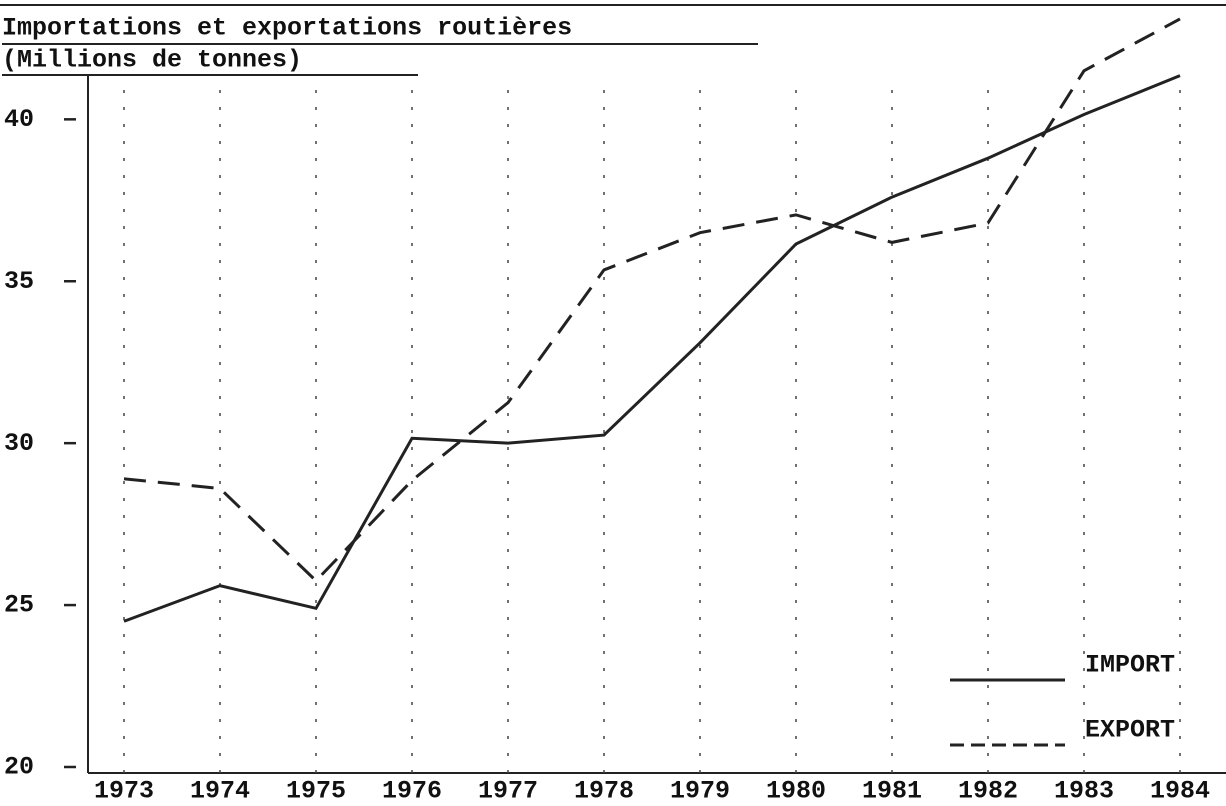 The height and width of the screenshot is (806, 1226). What do you see at coordinates (316, 791) in the screenshot?
I see `x-tick-label: 1975` at bounding box center [316, 791].